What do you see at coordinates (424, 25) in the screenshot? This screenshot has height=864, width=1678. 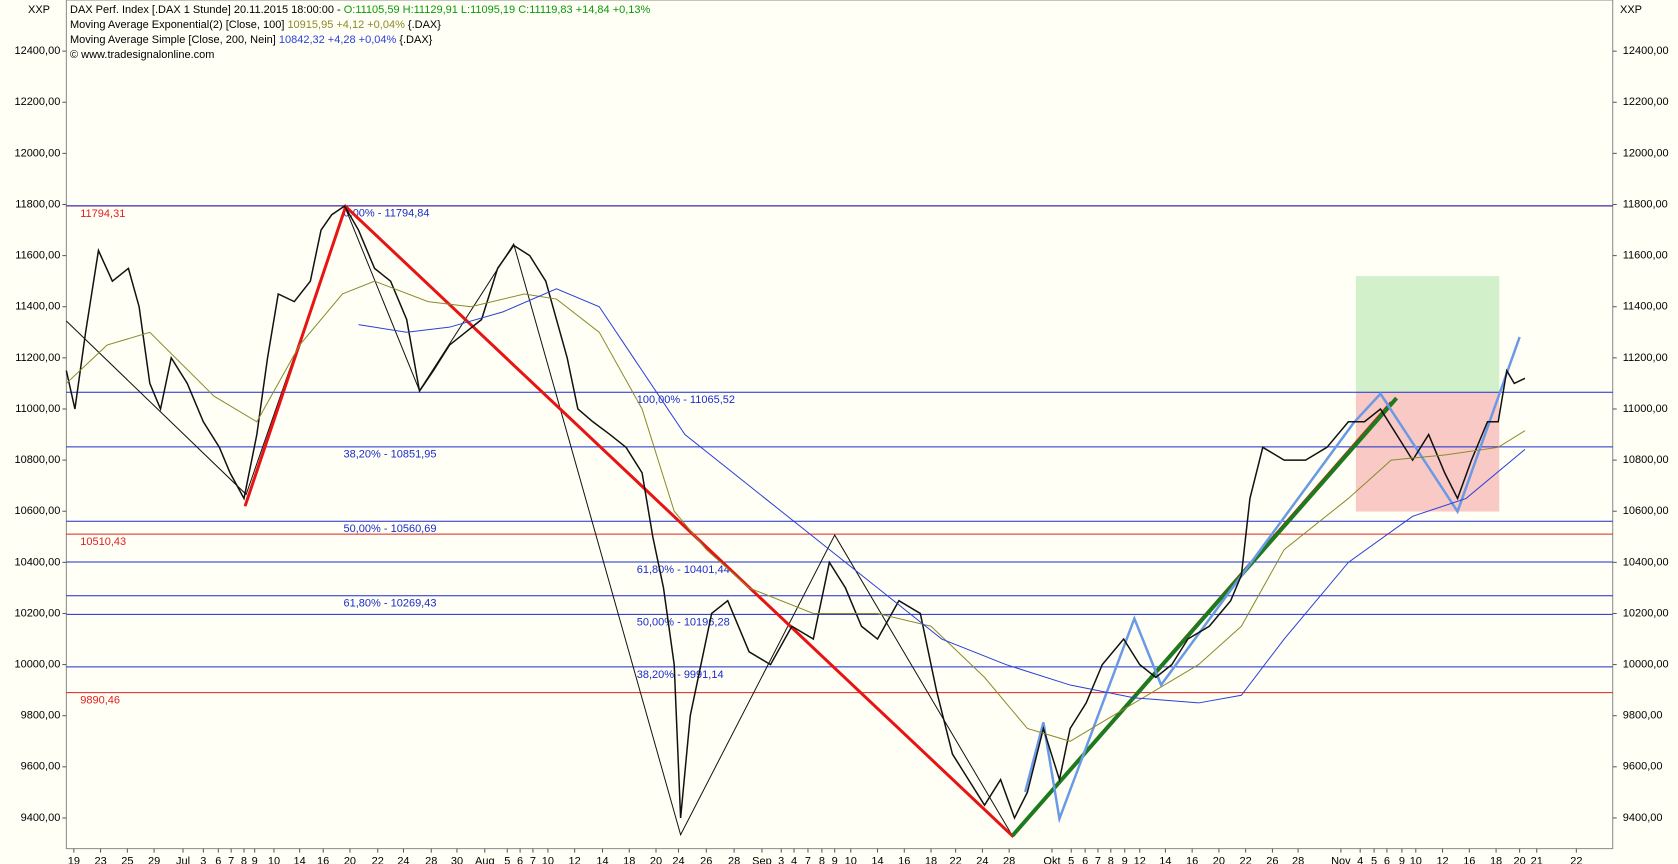 I see `symbol: {.DAX}` at bounding box center [424, 25].